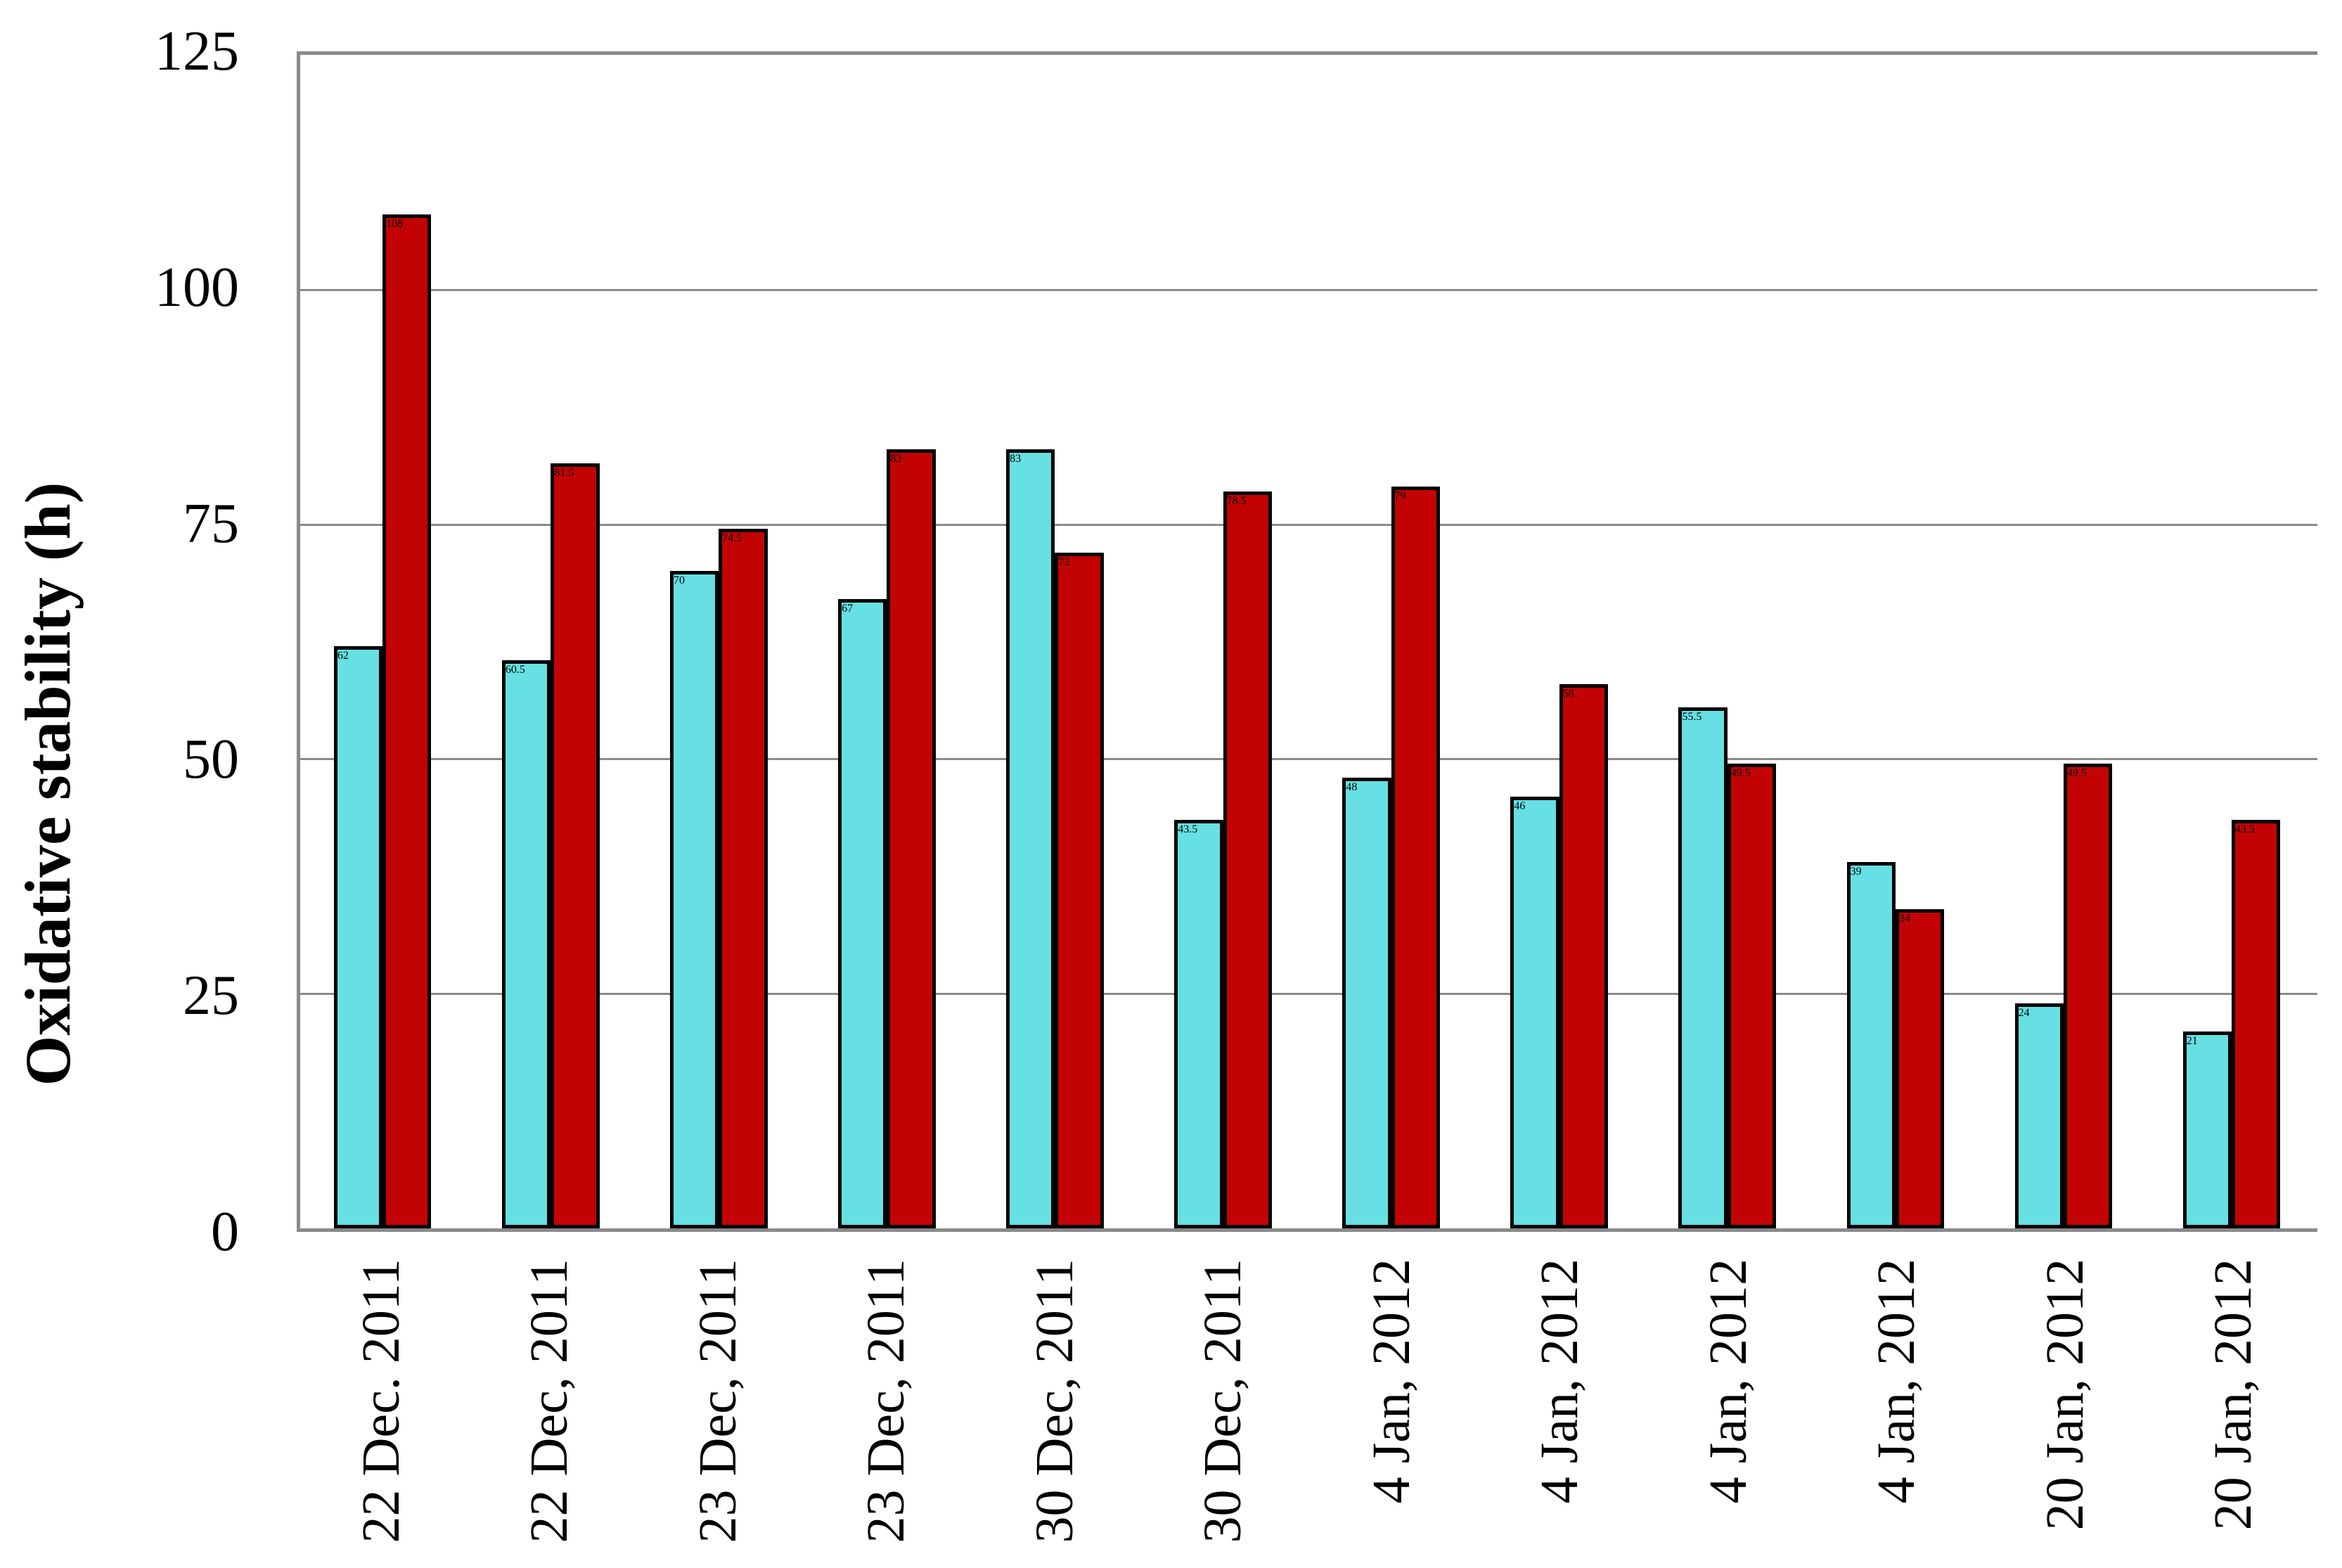  What do you see at coordinates (1247, 859) in the screenshot?
I see `bar-series-2-category-6: 78.5` at bounding box center [1247, 859].